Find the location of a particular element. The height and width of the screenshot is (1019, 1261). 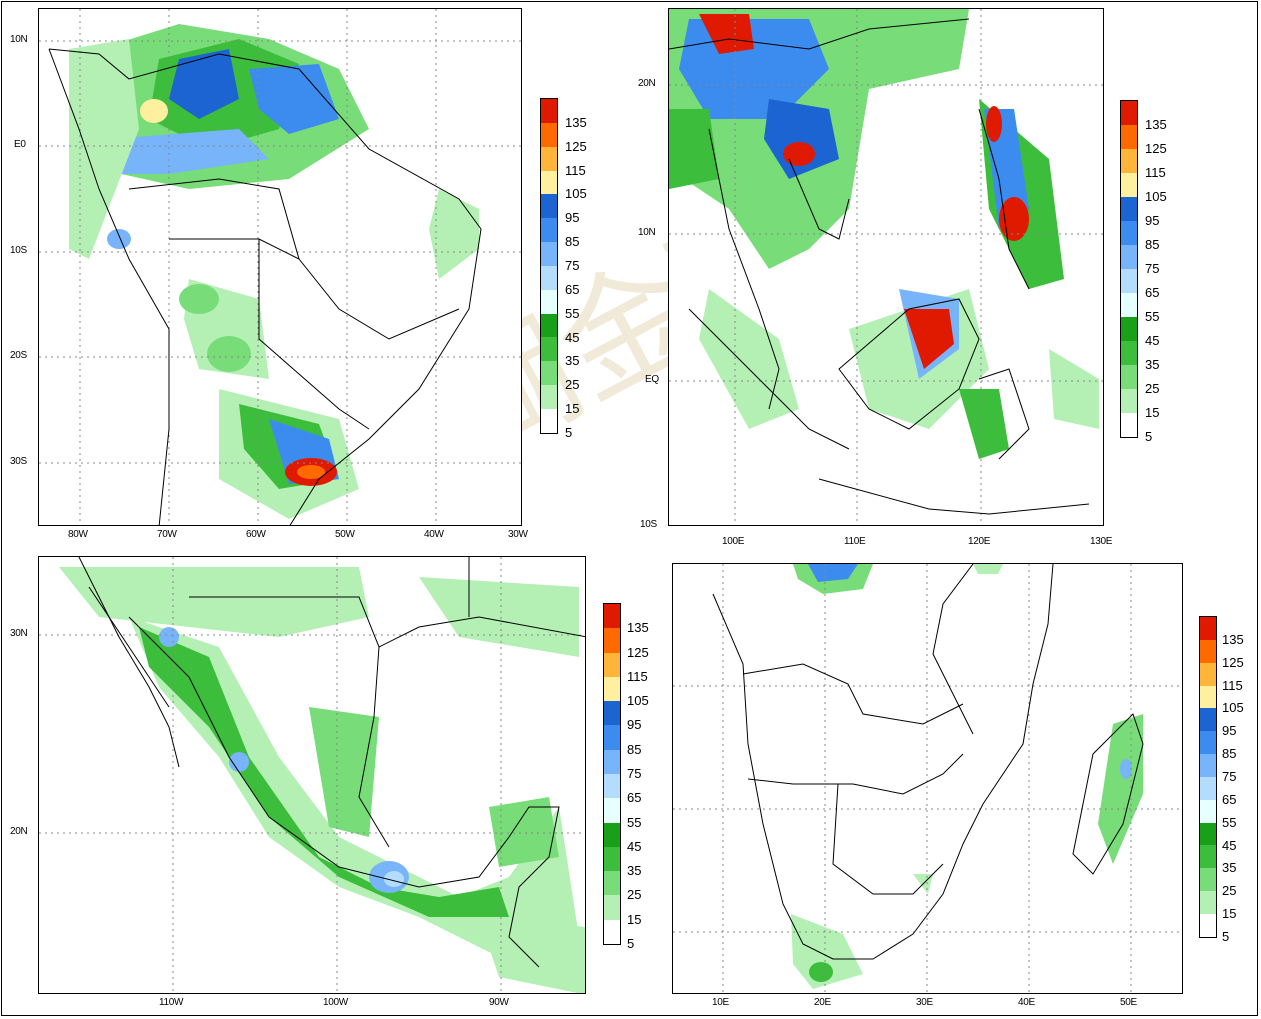

lon-tick: 30W is located at coordinates (518, 534).